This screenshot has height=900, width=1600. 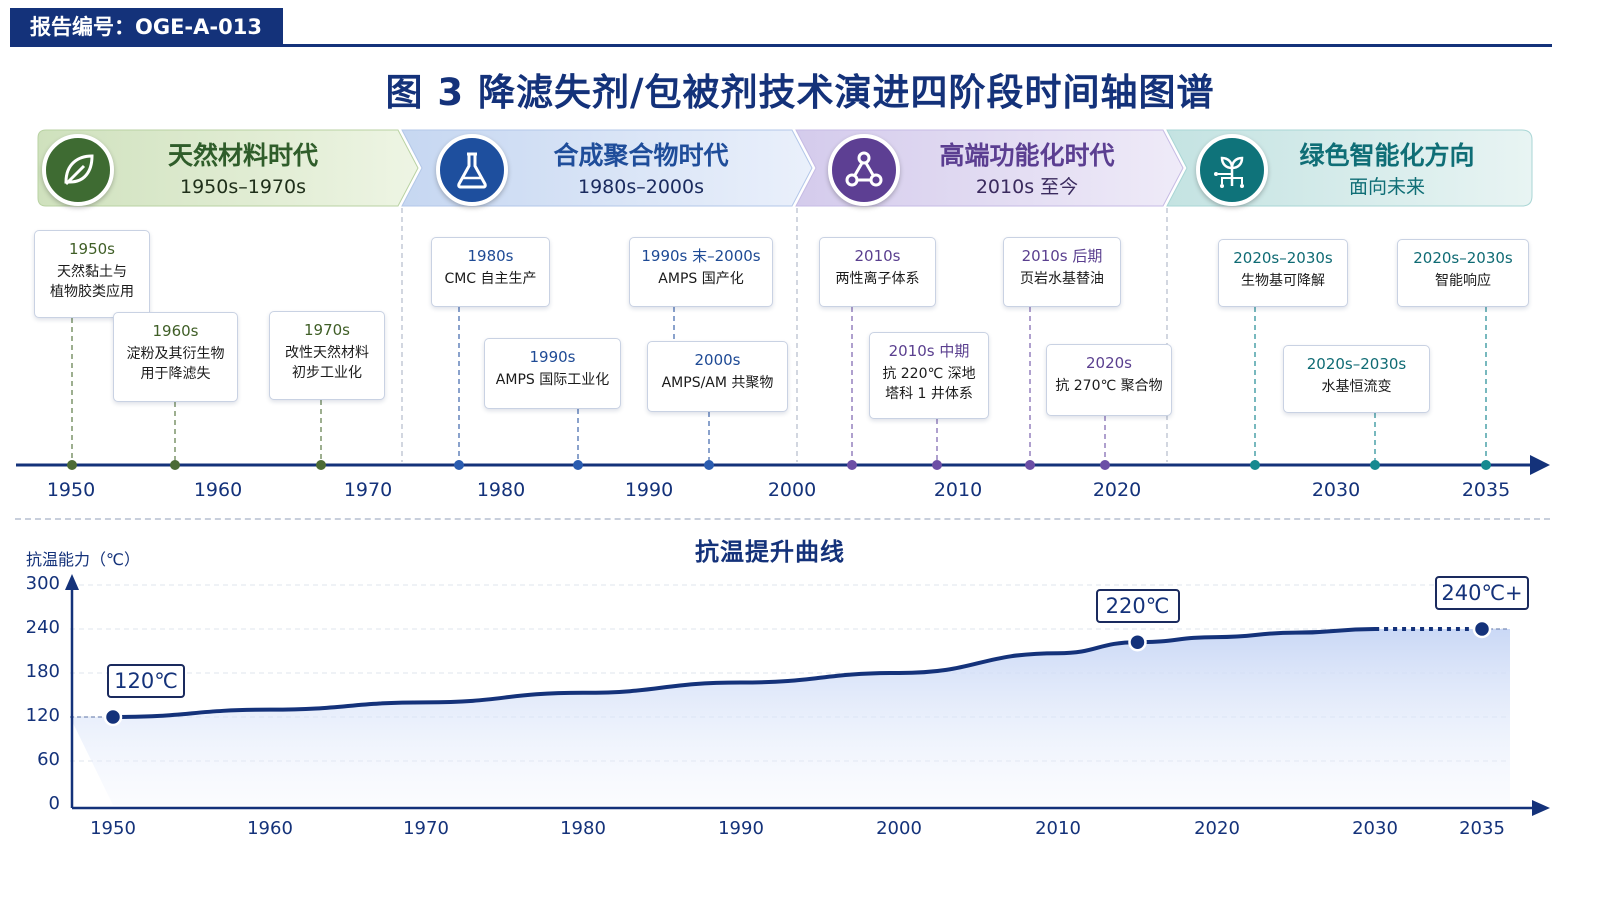 What do you see at coordinates (792, 490) in the screenshot?
I see `timeline-tick-label: 2000` at bounding box center [792, 490].